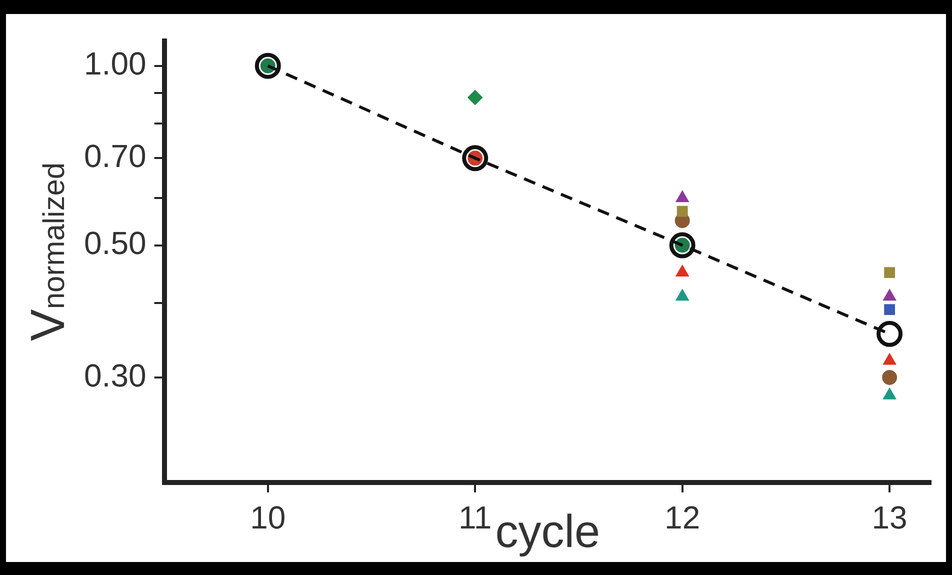  What do you see at coordinates (115, 156) in the screenshot?
I see `y-tick-label: 0.70` at bounding box center [115, 156].